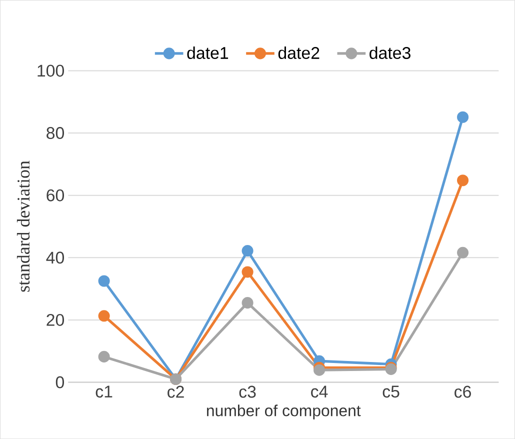  Describe the element at coordinates (55, 195) in the screenshot. I see `y-tick-label: 60` at that location.